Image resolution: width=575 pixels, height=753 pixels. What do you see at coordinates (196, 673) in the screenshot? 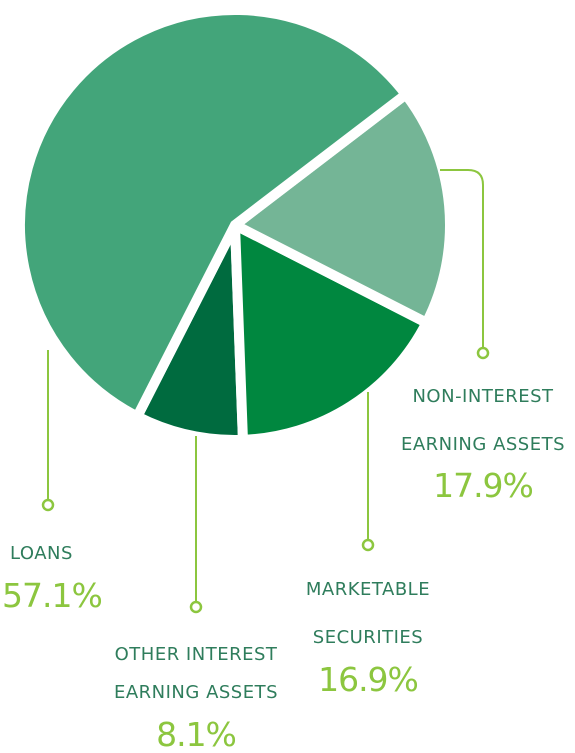
I see `slice-label: OTHER INTEREST EARNING ASSETS` at bounding box center [196, 673].